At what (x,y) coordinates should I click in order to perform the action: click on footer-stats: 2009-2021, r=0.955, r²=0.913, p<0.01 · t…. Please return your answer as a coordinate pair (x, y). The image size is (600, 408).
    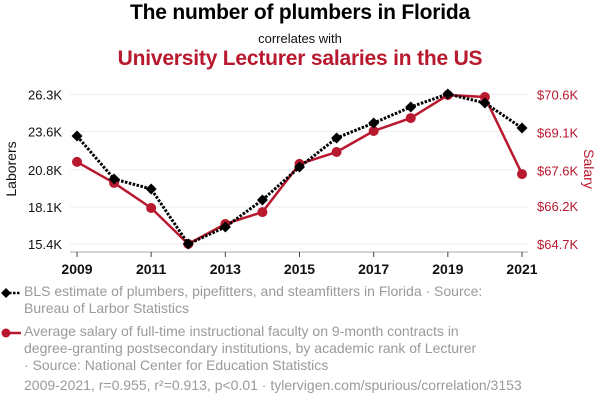
    Looking at the image, I should click on (273, 385).